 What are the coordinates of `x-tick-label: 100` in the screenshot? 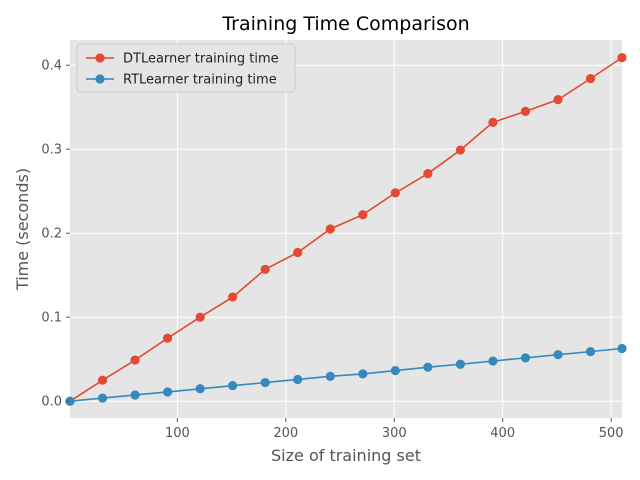 It's located at (177, 433).